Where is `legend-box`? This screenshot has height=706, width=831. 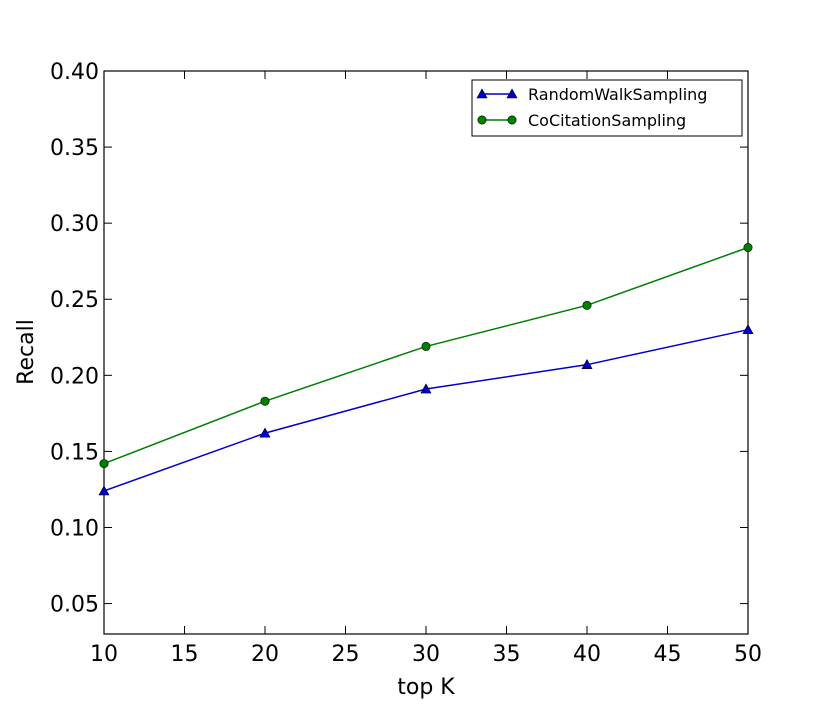 legend-box is located at coordinates (607, 108).